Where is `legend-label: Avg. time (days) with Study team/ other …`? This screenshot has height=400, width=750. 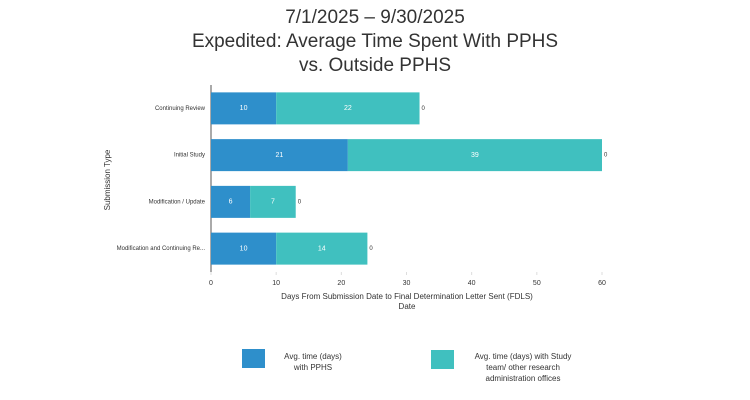 legend-label: Avg. time (days) with Study team/ other … is located at coordinates (523, 367).